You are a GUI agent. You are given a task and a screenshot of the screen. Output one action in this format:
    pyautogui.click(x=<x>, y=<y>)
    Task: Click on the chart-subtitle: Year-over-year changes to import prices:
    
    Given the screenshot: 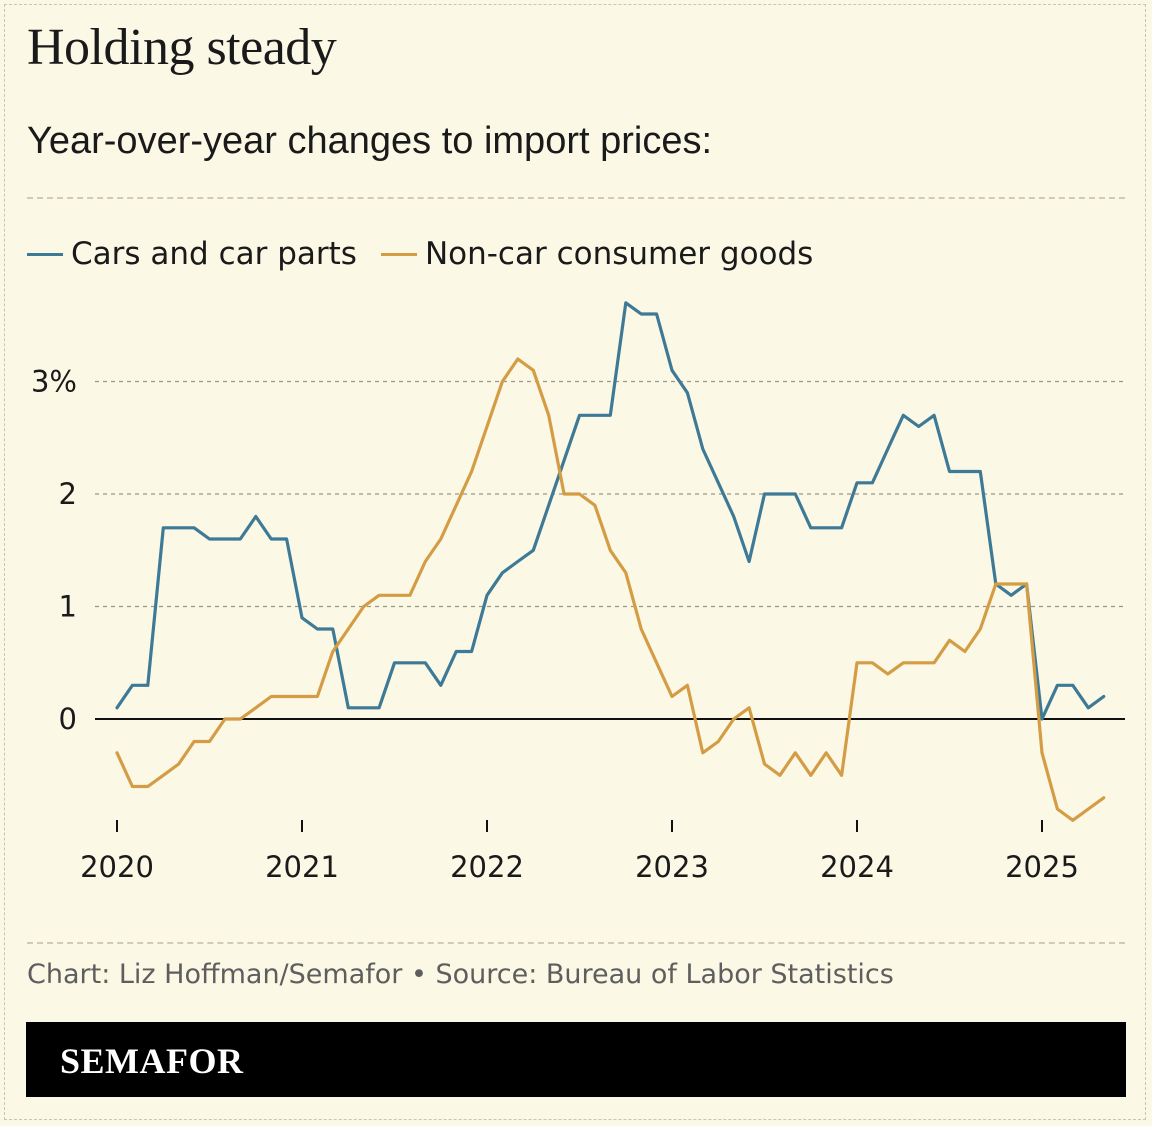 What is the action you would take?
    pyautogui.click(x=370, y=141)
    